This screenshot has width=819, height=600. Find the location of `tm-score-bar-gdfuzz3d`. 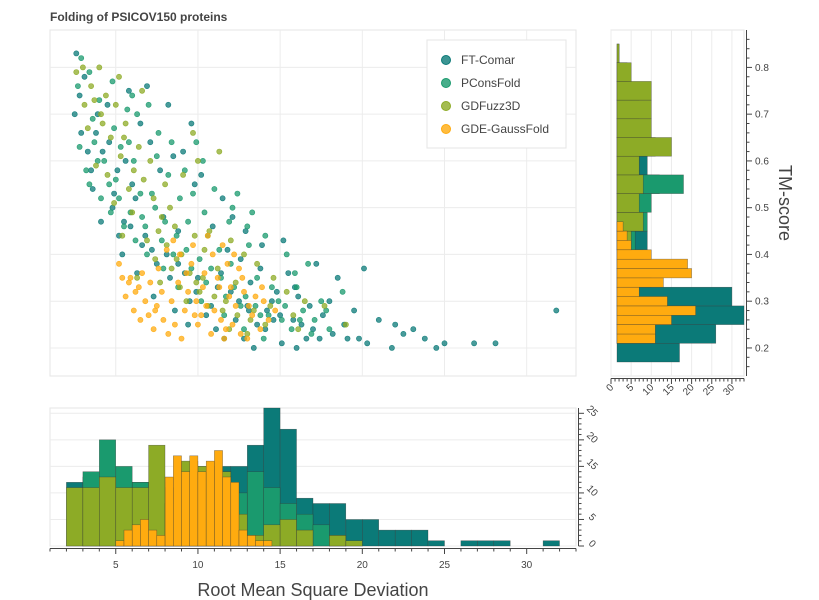

tm-score-bar-gdfuzz3d is located at coordinates (634, 91).